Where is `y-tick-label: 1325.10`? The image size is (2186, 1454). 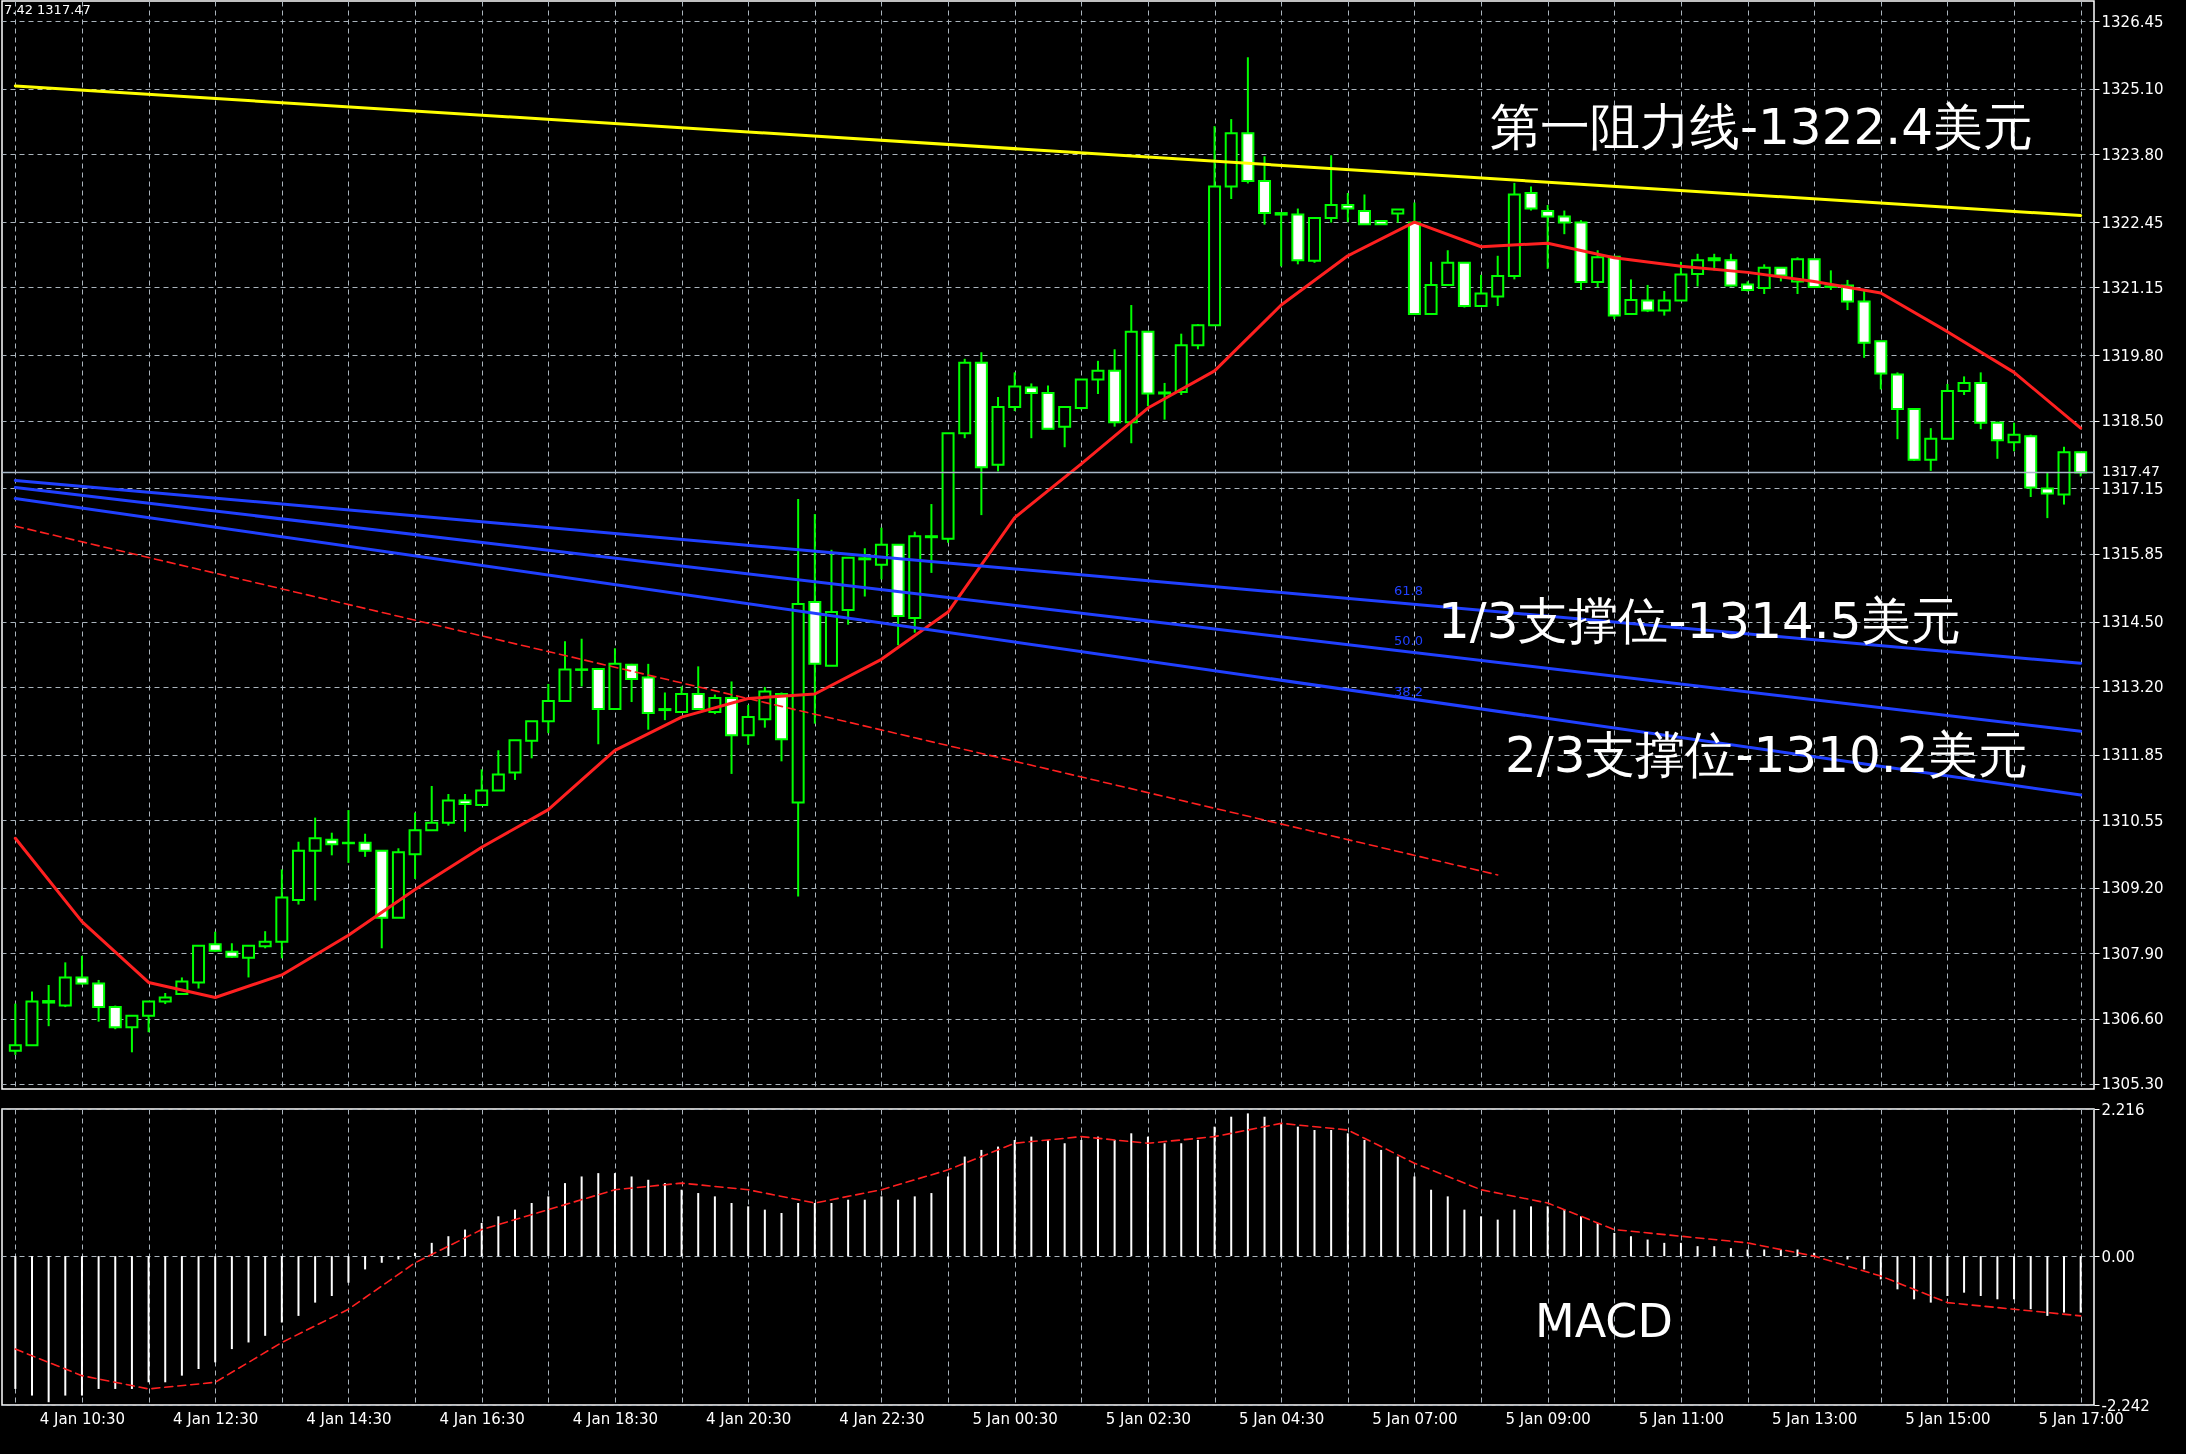
y-tick-label: 1325.10 is located at coordinates (2132, 89).